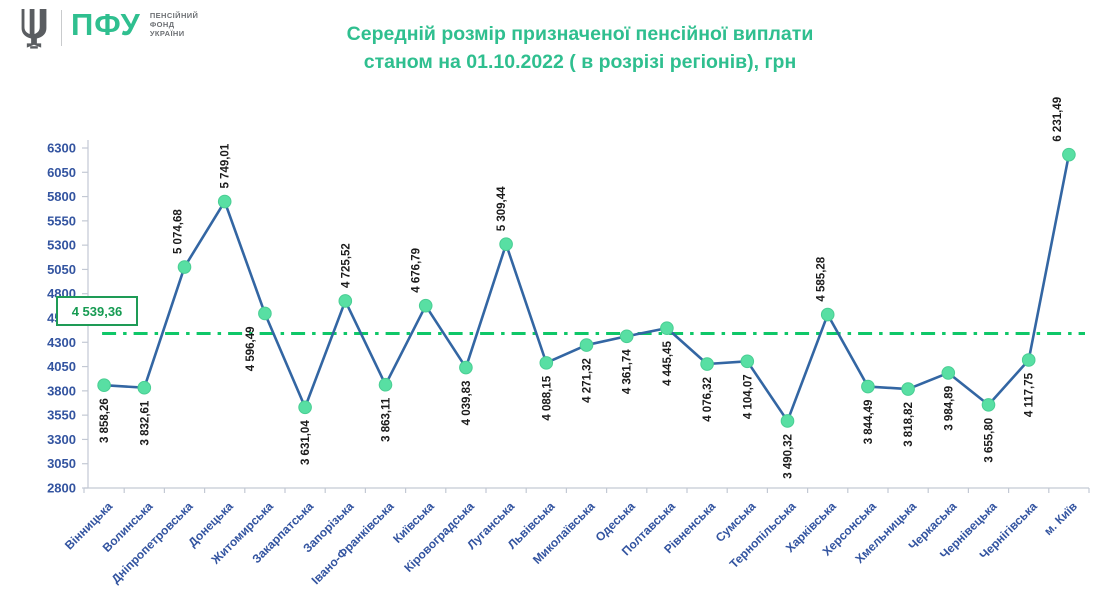 Image resolution: width=1097 pixels, height=593 pixels. I want to click on y-axis-tick-label: 2800, so click(61, 488).